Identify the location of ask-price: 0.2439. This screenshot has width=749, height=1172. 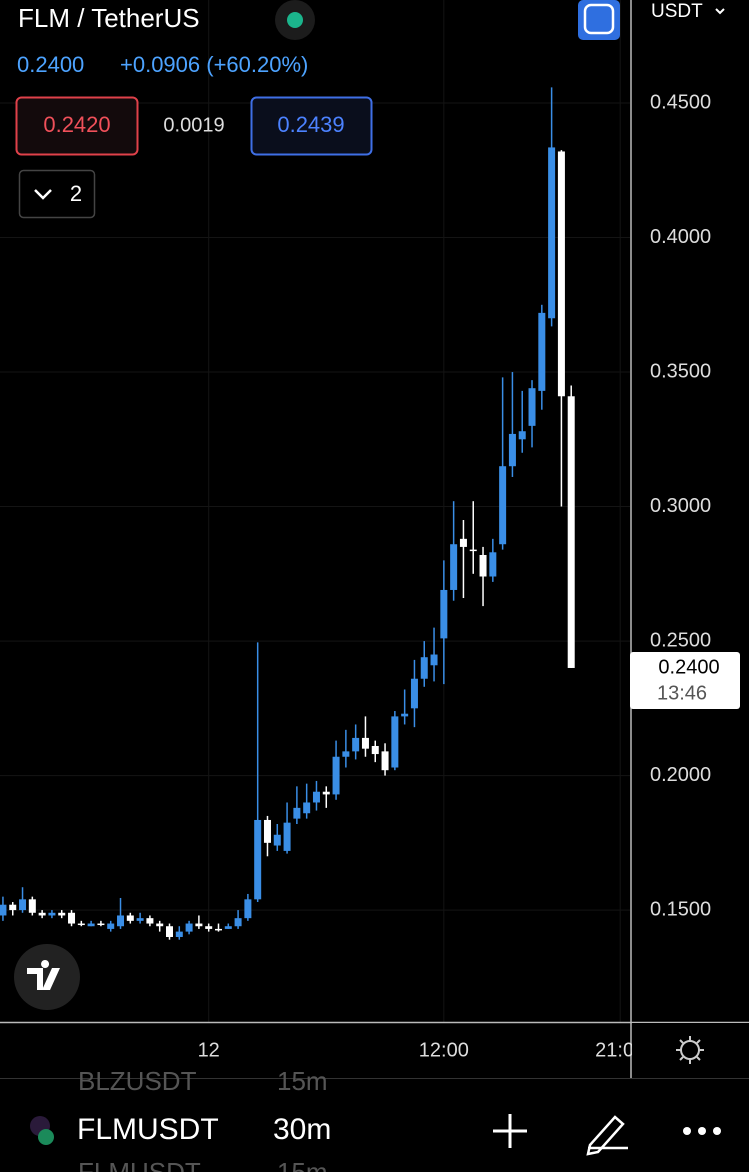
(310, 124).